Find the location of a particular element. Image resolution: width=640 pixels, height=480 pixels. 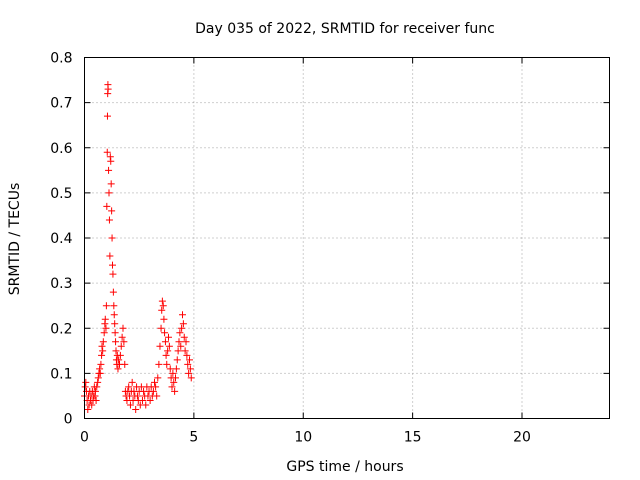

y-tick-label: 0.4 is located at coordinates (61, 239).